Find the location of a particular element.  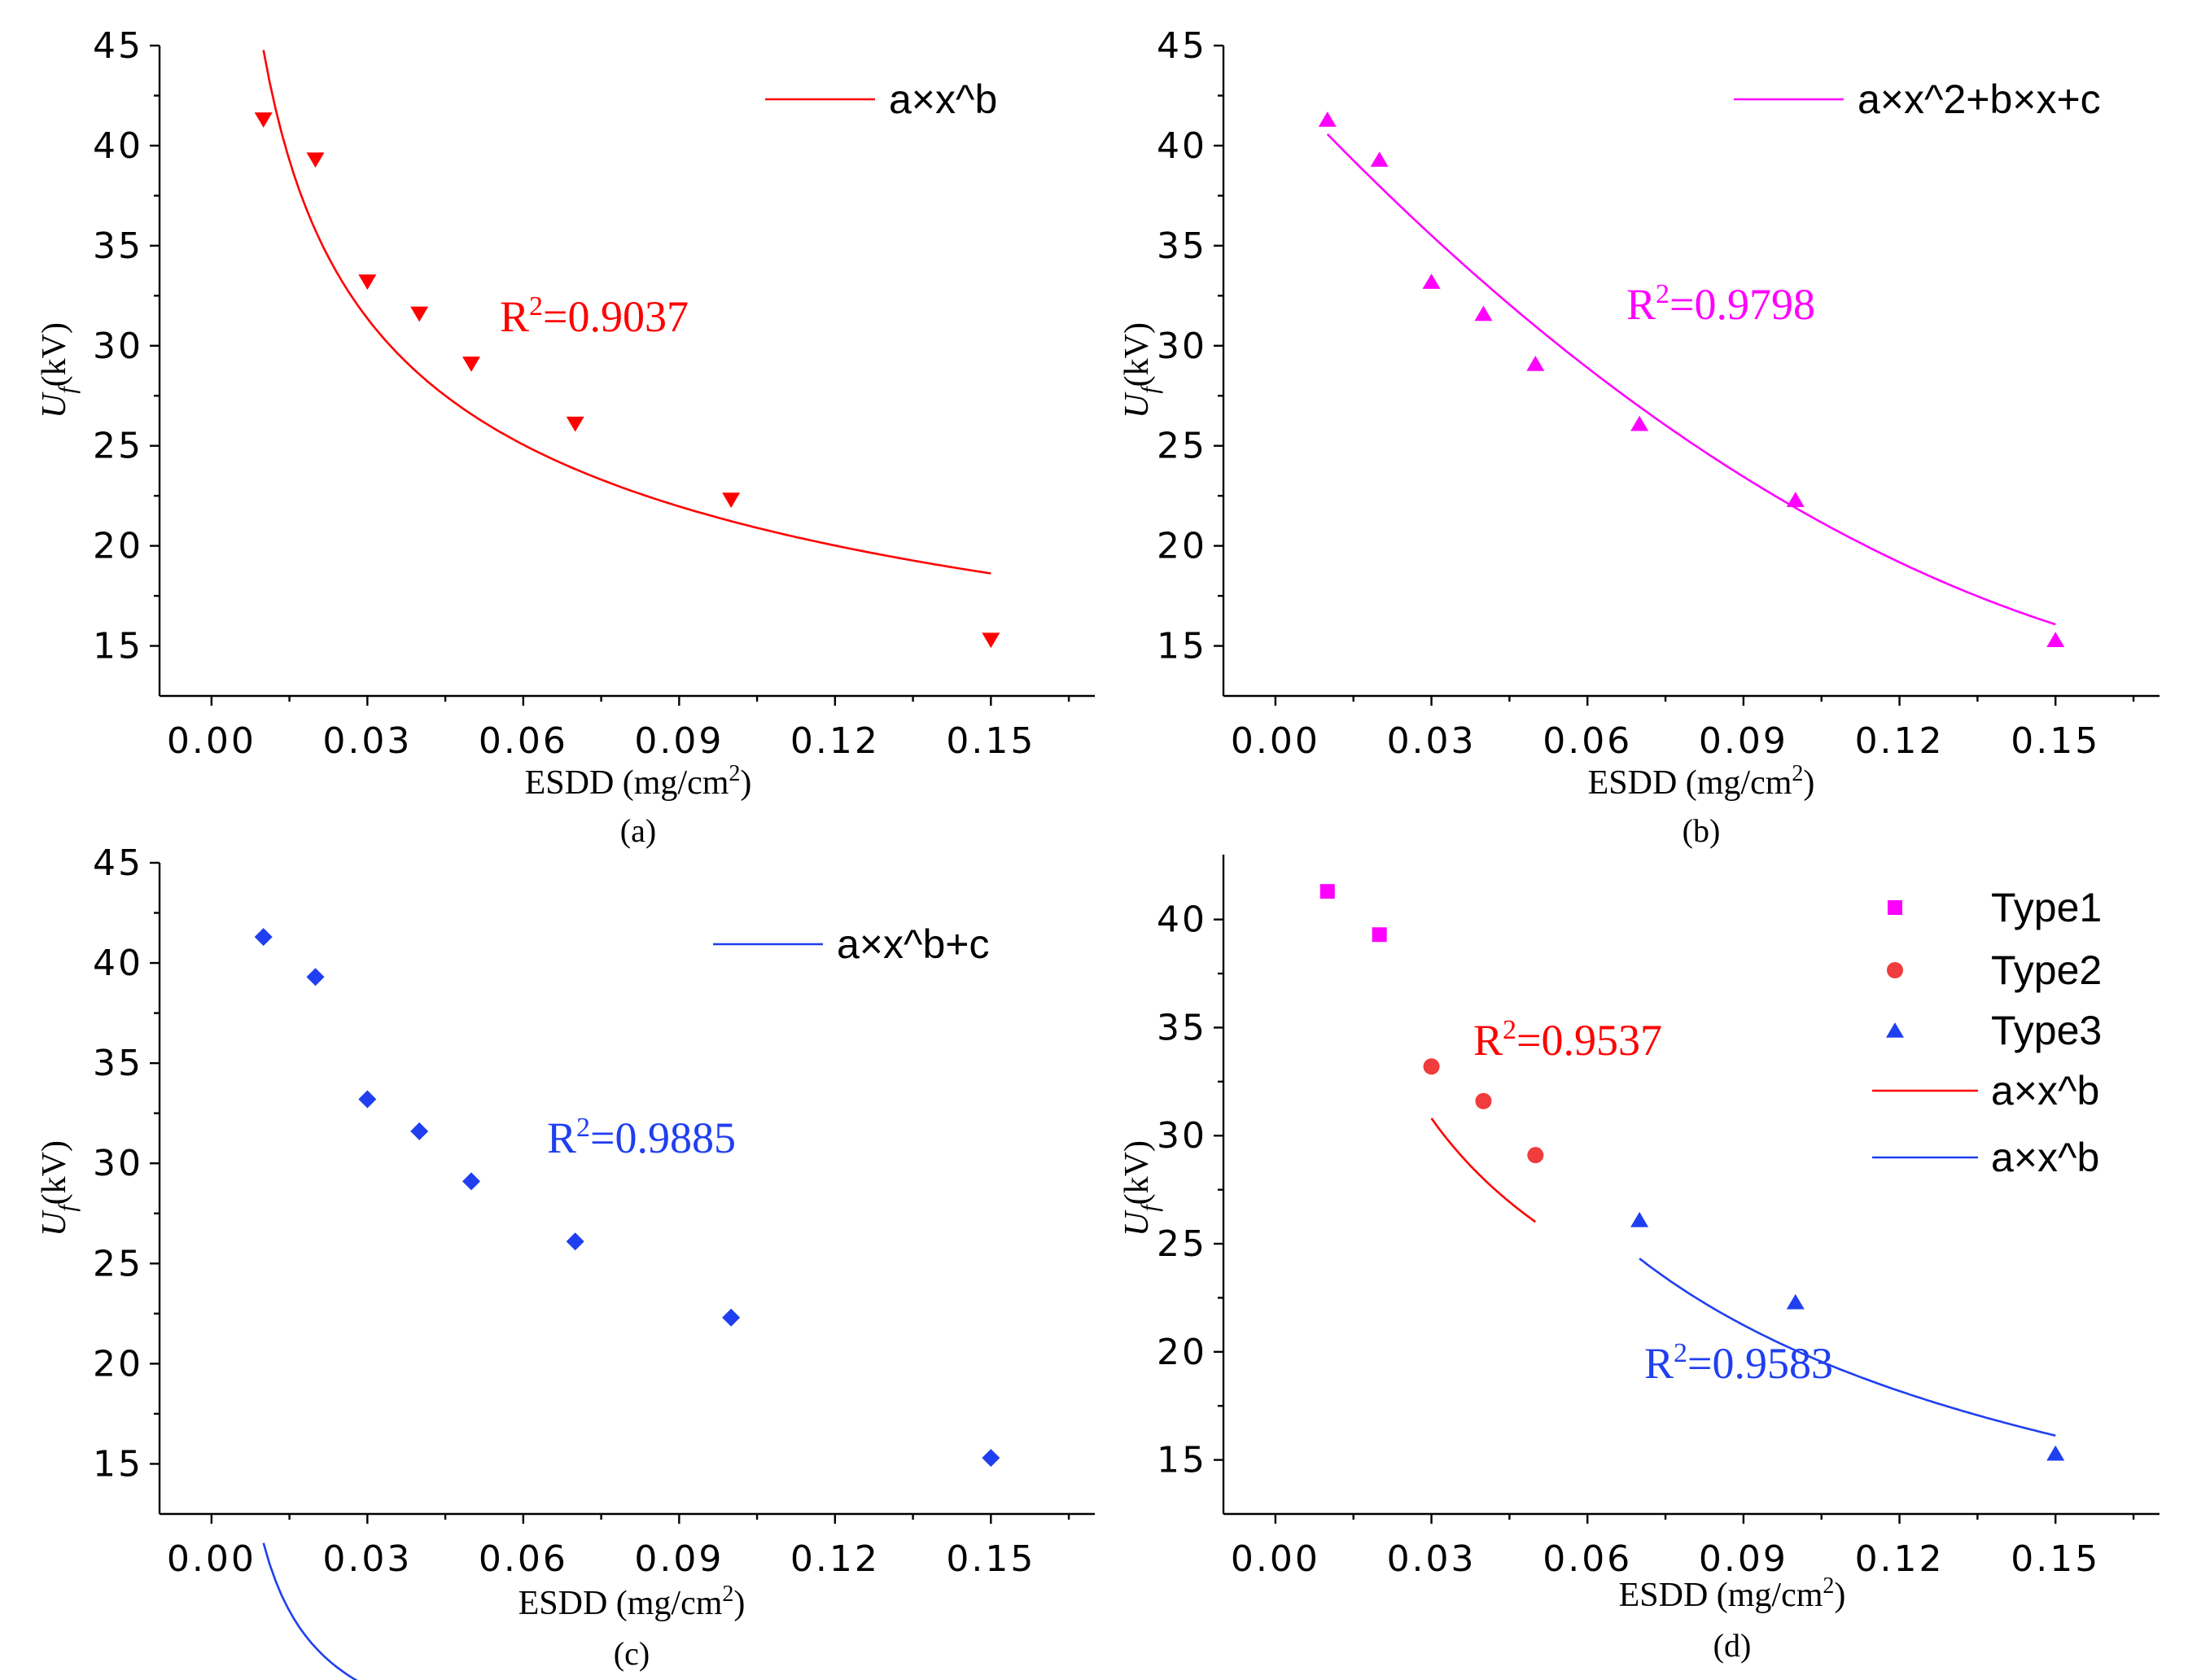

legend-label: a×x^2+b×x+c is located at coordinates (1980, 99).